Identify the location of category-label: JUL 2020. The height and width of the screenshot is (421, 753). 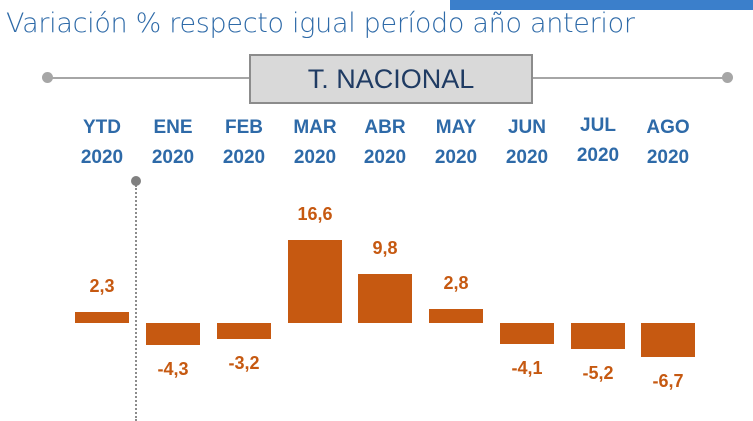
(598, 141).